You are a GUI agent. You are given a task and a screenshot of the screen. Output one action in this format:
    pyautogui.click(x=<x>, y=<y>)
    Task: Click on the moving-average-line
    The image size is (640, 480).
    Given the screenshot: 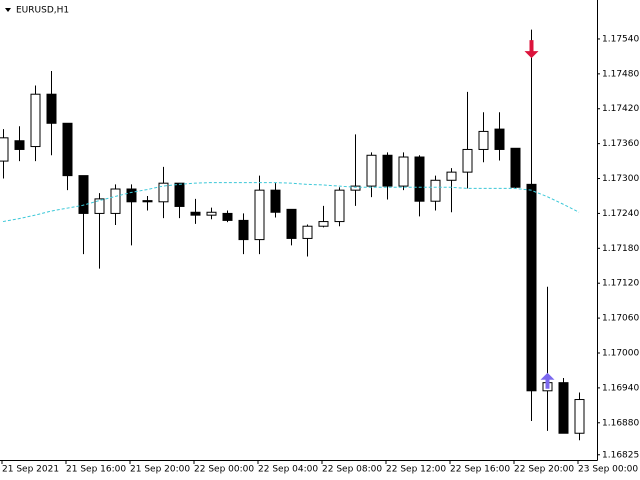 What is the action you would take?
    pyautogui.click(x=291, y=202)
    